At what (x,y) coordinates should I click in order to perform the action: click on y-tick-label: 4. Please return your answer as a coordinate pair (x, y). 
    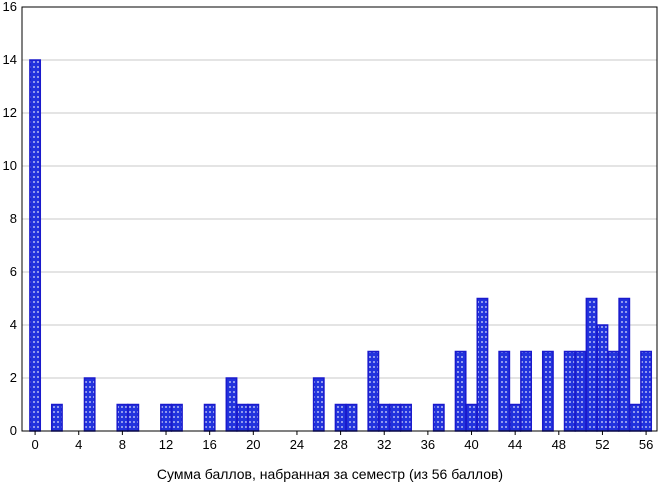
    Looking at the image, I should click on (13, 324).